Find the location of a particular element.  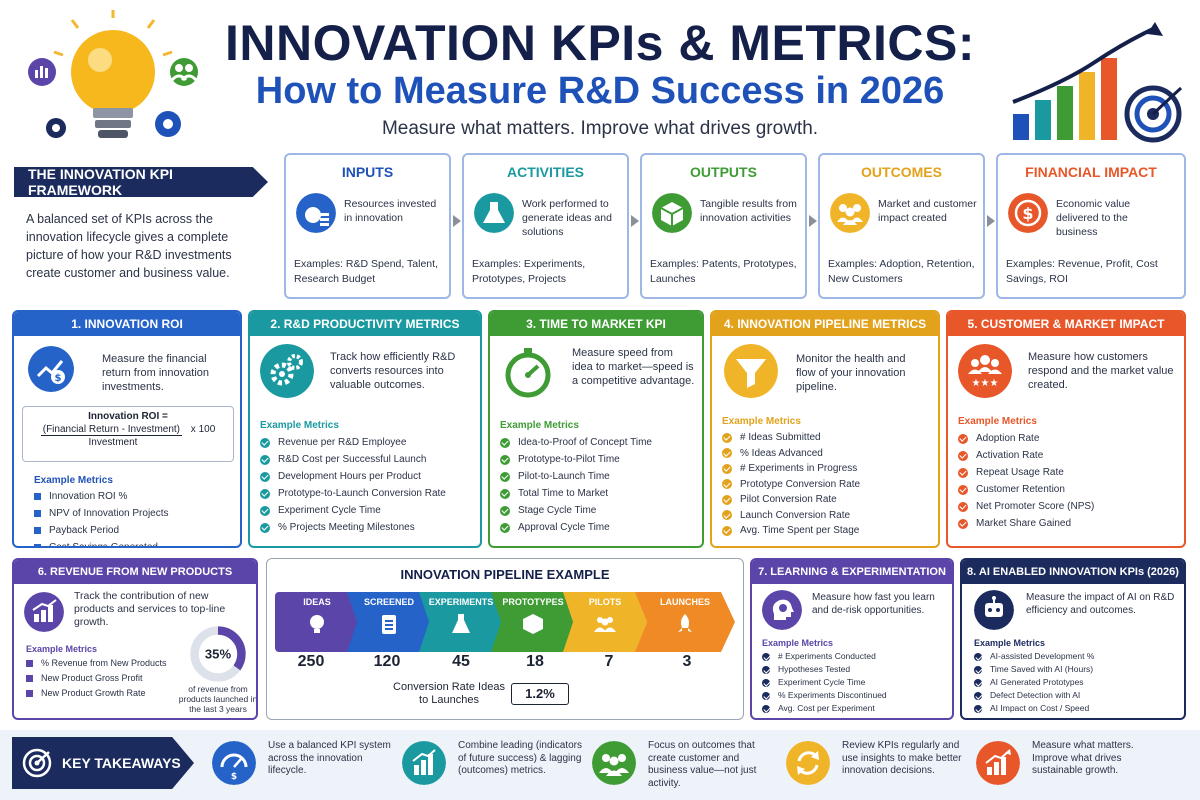

stage-text: Resources invested in innovation is located at coordinates (390, 211).